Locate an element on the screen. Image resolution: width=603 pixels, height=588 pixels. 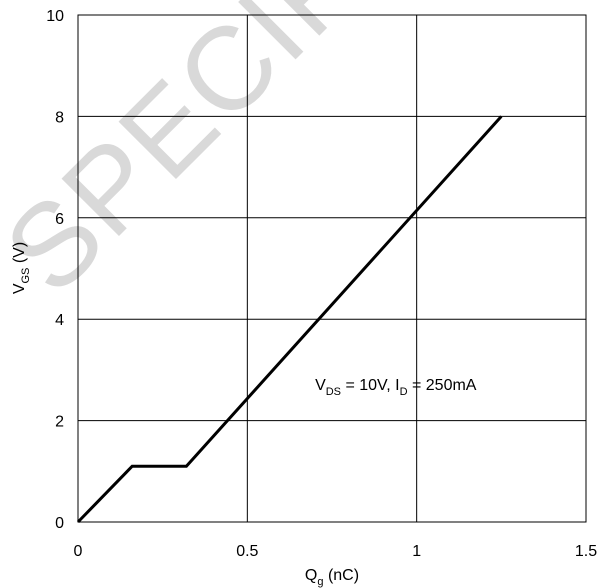
label-rest: (V) is located at coordinates (19, 255).